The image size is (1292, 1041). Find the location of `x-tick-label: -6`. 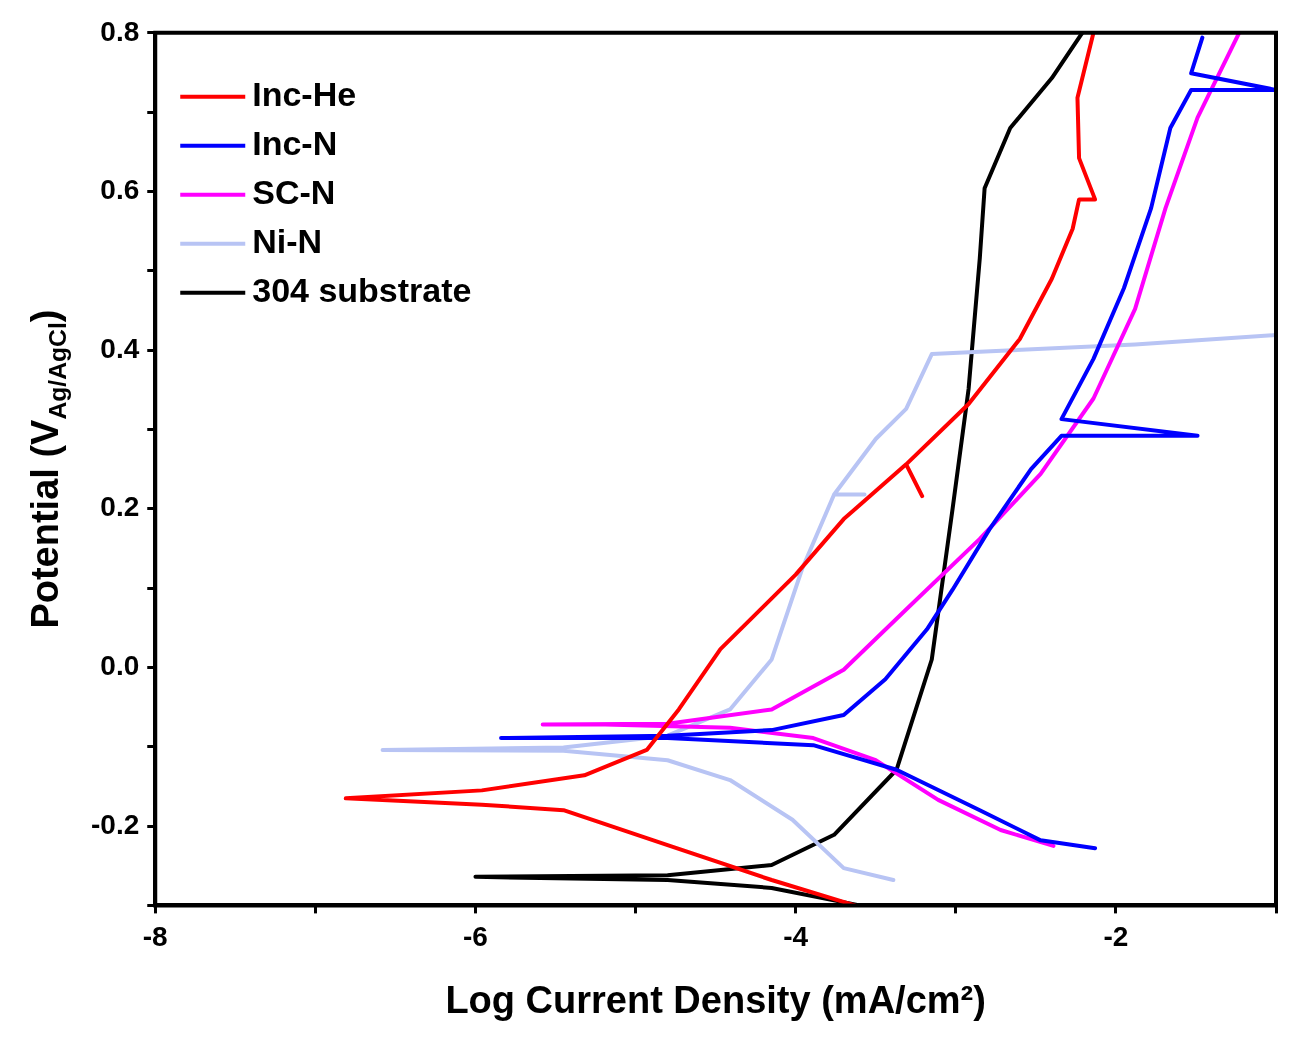

x-tick-label: -6 is located at coordinates (475, 936).